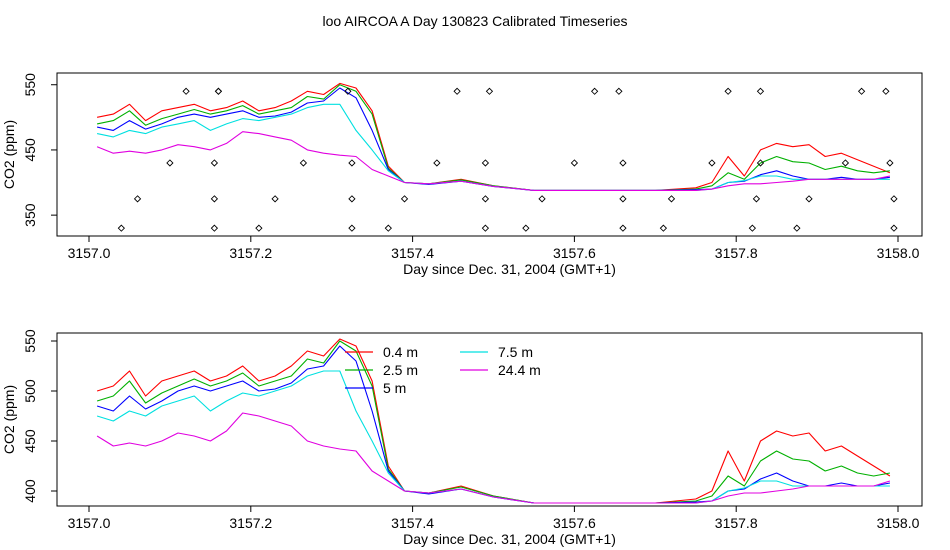  What do you see at coordinates (400, 370) in the screenshot?
I see `legend-label: 2.5 m` at bounding box center [400, 370].